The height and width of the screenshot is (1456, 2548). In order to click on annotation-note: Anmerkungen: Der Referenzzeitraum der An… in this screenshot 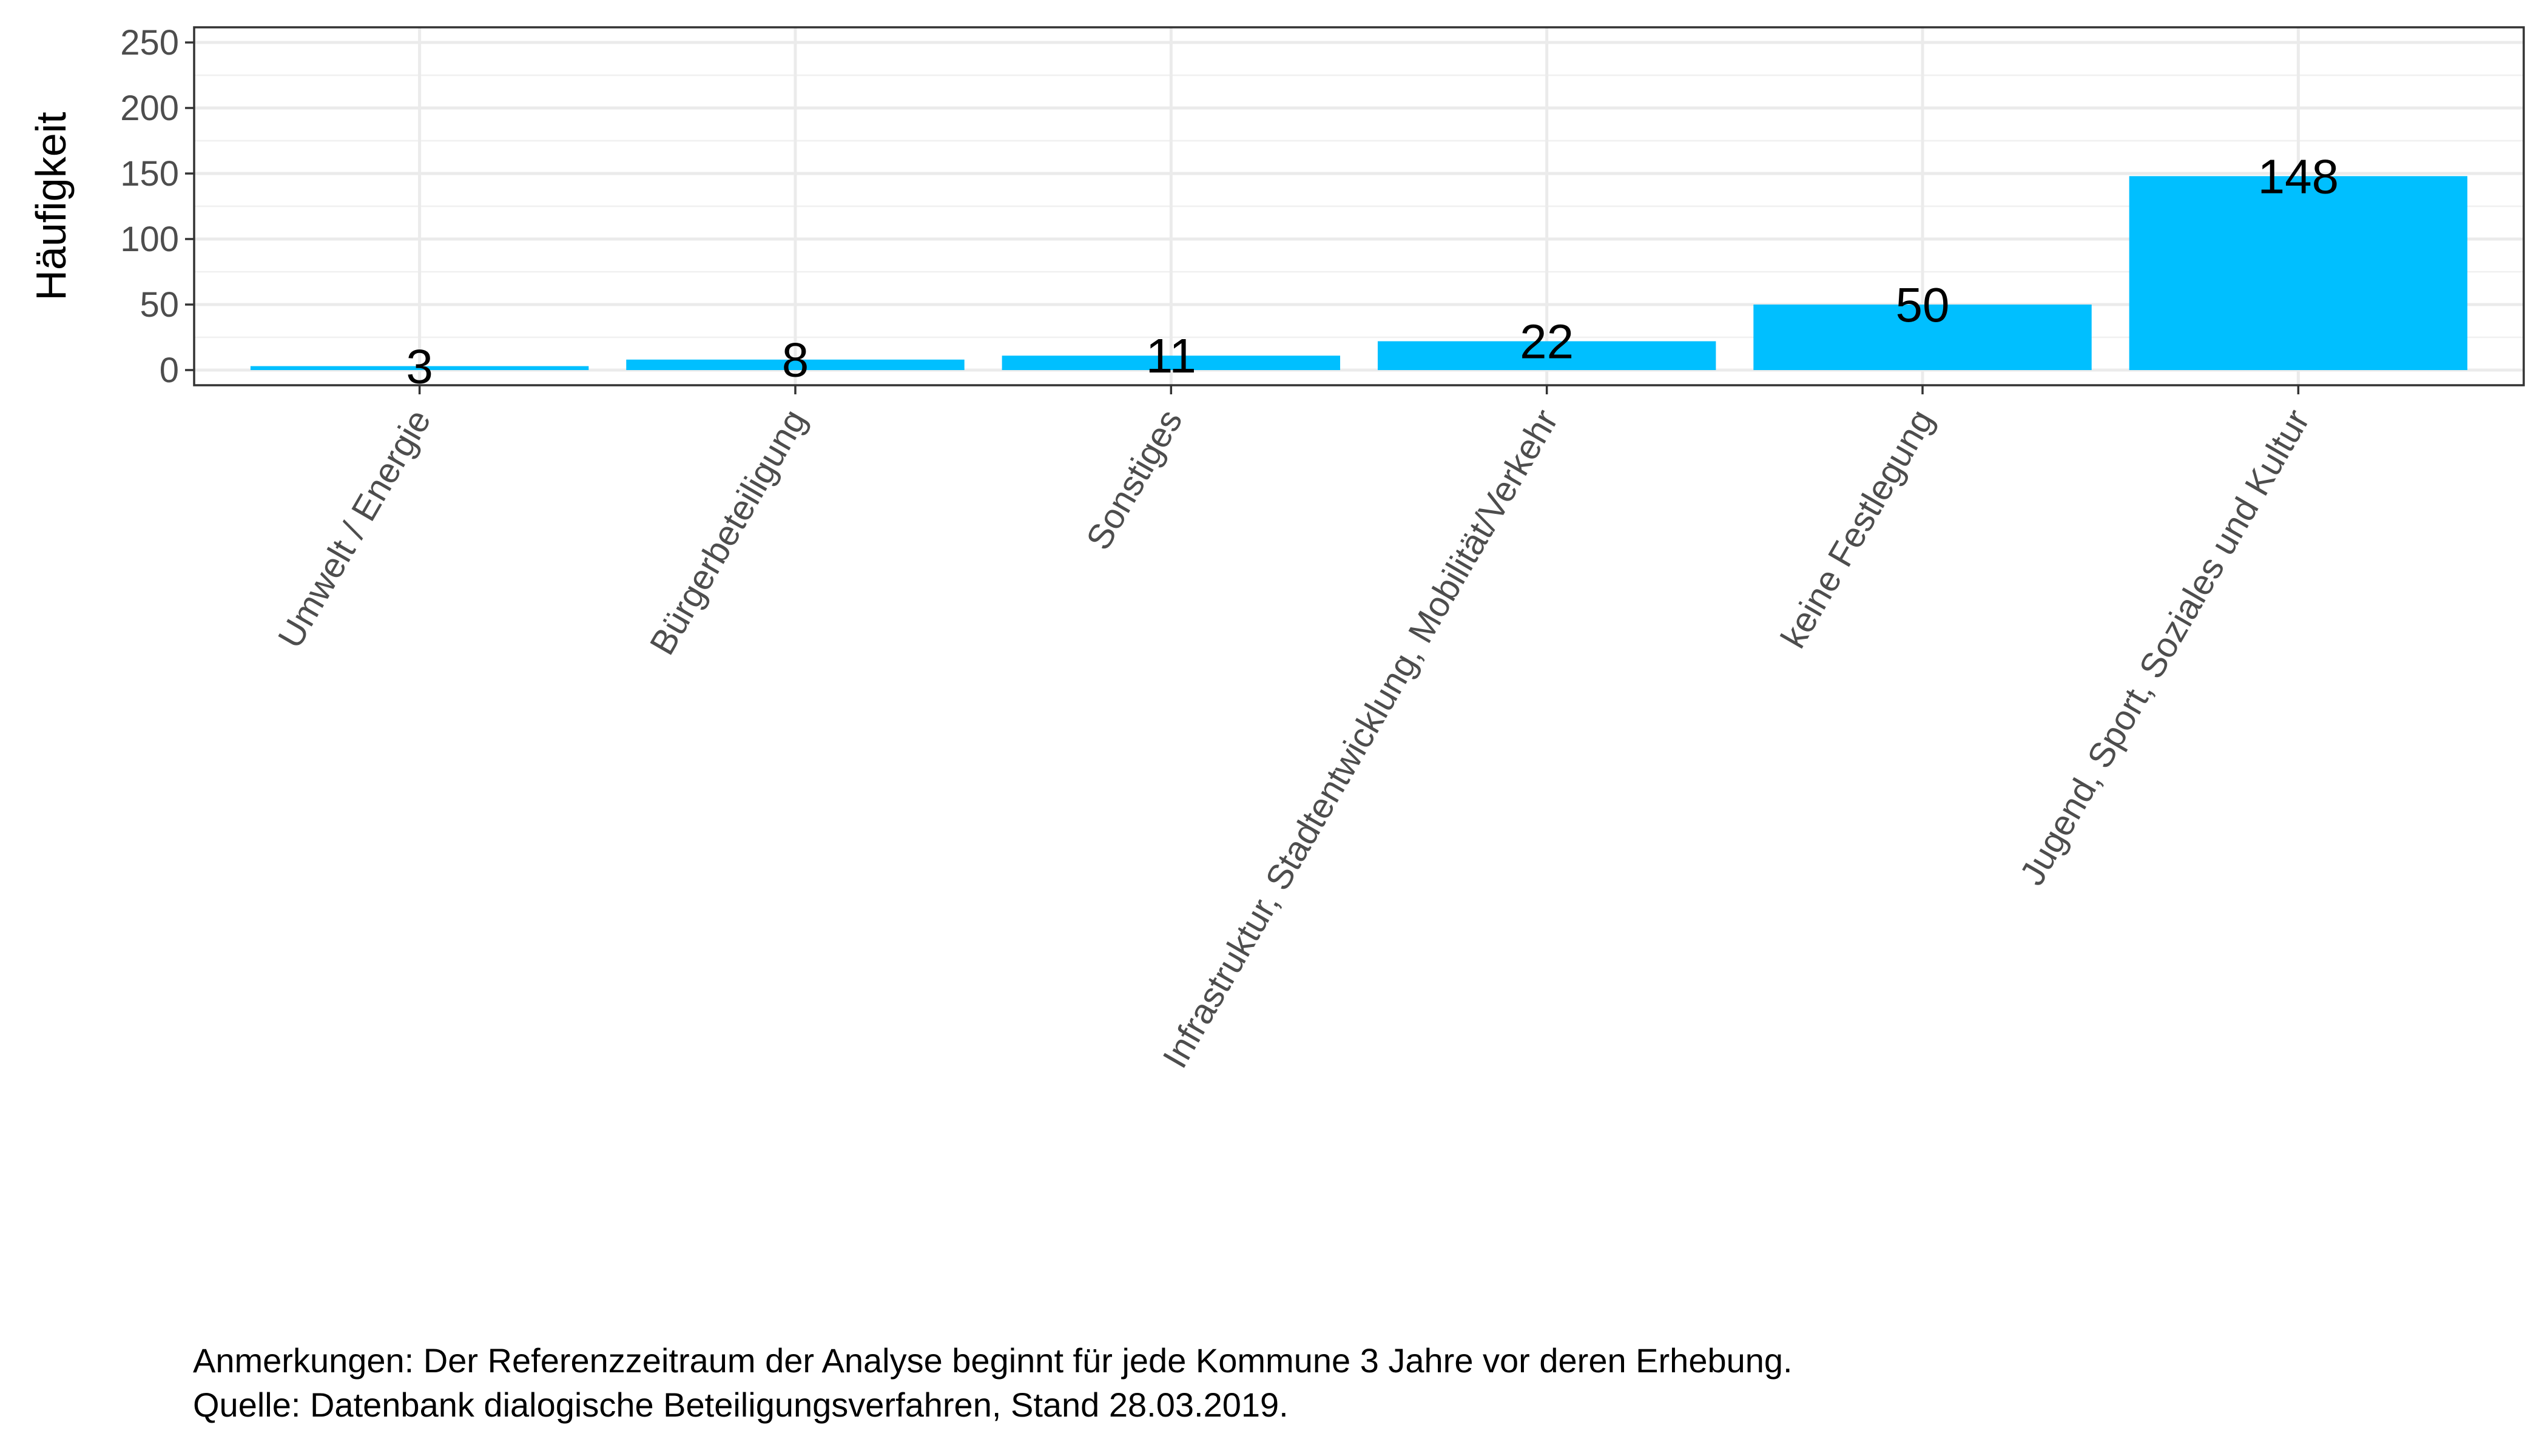, I will do `click(993, 1360)`.